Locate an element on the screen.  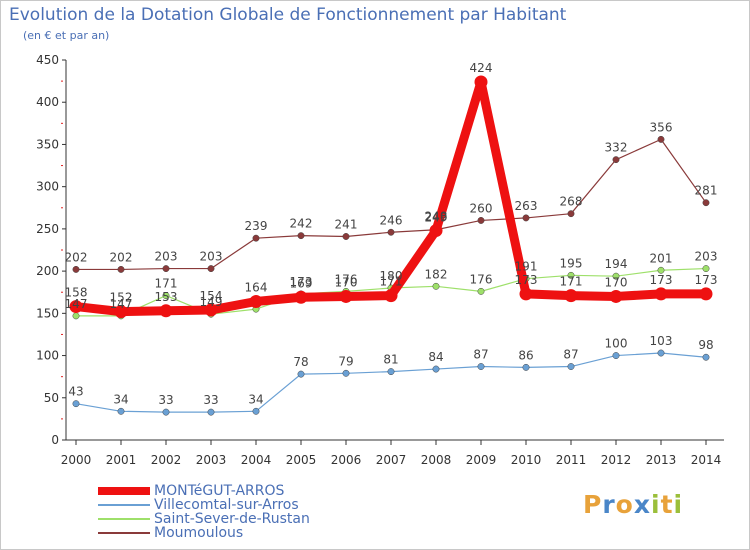
data-label: 246 is located at coordinates (391, 220).